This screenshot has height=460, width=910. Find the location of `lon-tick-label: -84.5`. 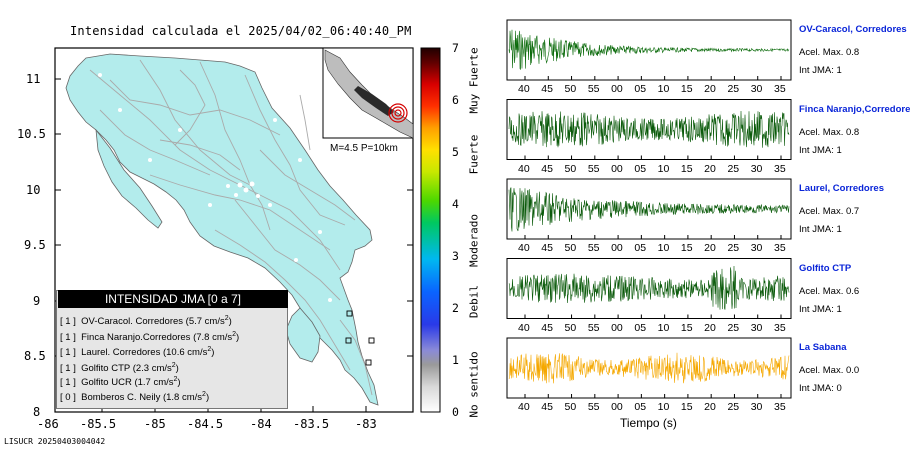

lon-tick-label: -84.5 is located at coordinates (205, 424).